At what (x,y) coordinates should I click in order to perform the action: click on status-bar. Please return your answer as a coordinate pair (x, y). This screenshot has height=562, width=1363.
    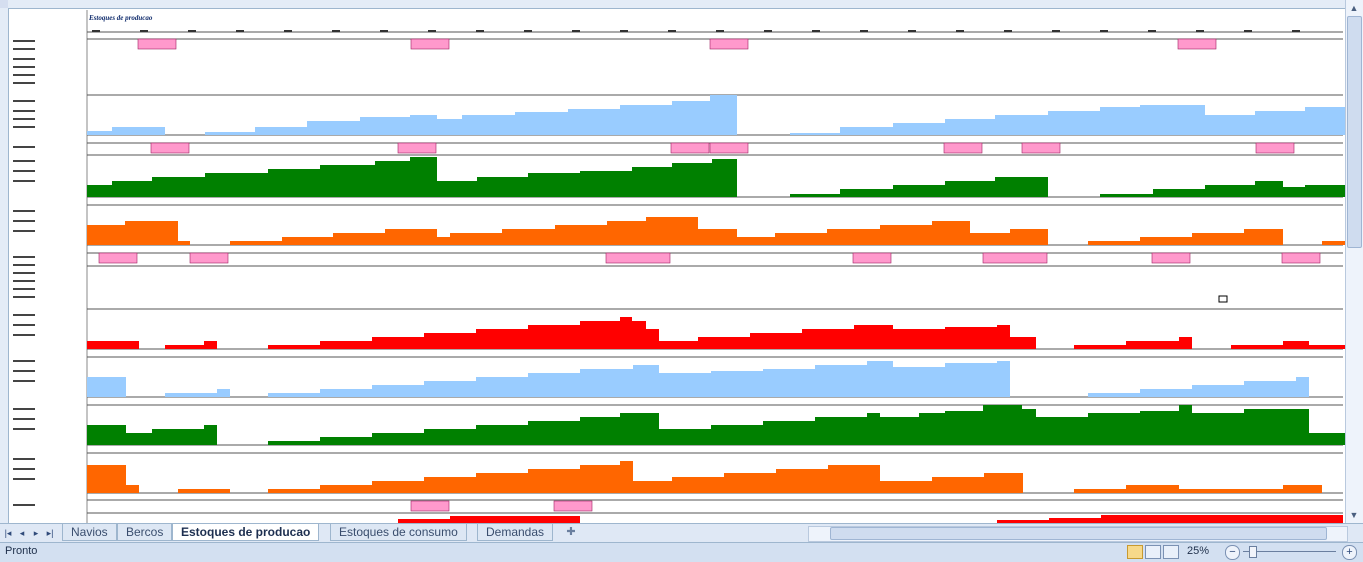
    Looking at the image, I should click on (681, 552).